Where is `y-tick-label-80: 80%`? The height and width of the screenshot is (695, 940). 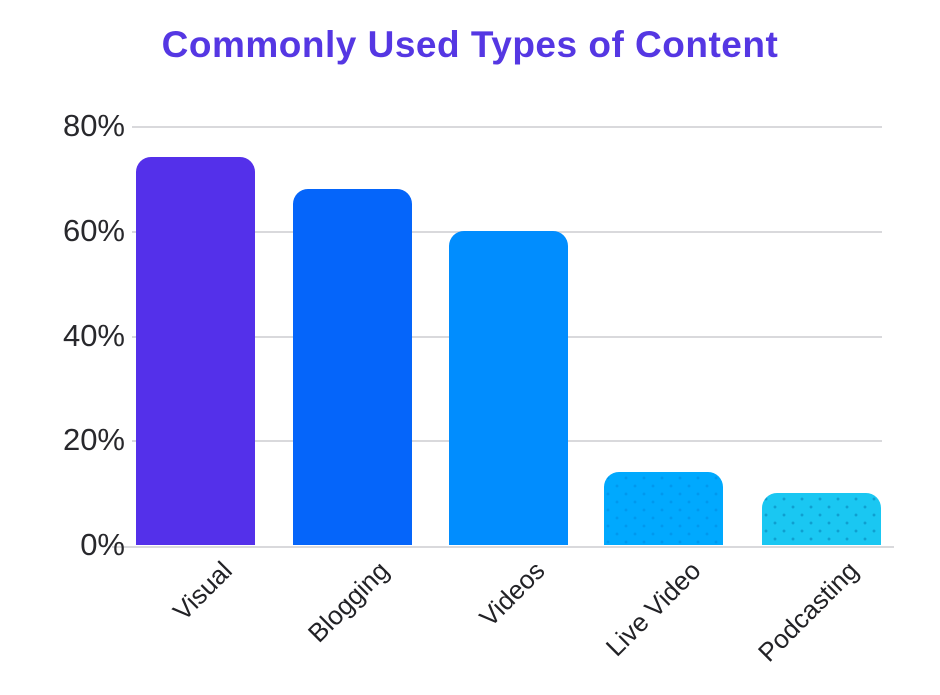
y-tick-label-80: 80% is located at coordinates (93, 125).